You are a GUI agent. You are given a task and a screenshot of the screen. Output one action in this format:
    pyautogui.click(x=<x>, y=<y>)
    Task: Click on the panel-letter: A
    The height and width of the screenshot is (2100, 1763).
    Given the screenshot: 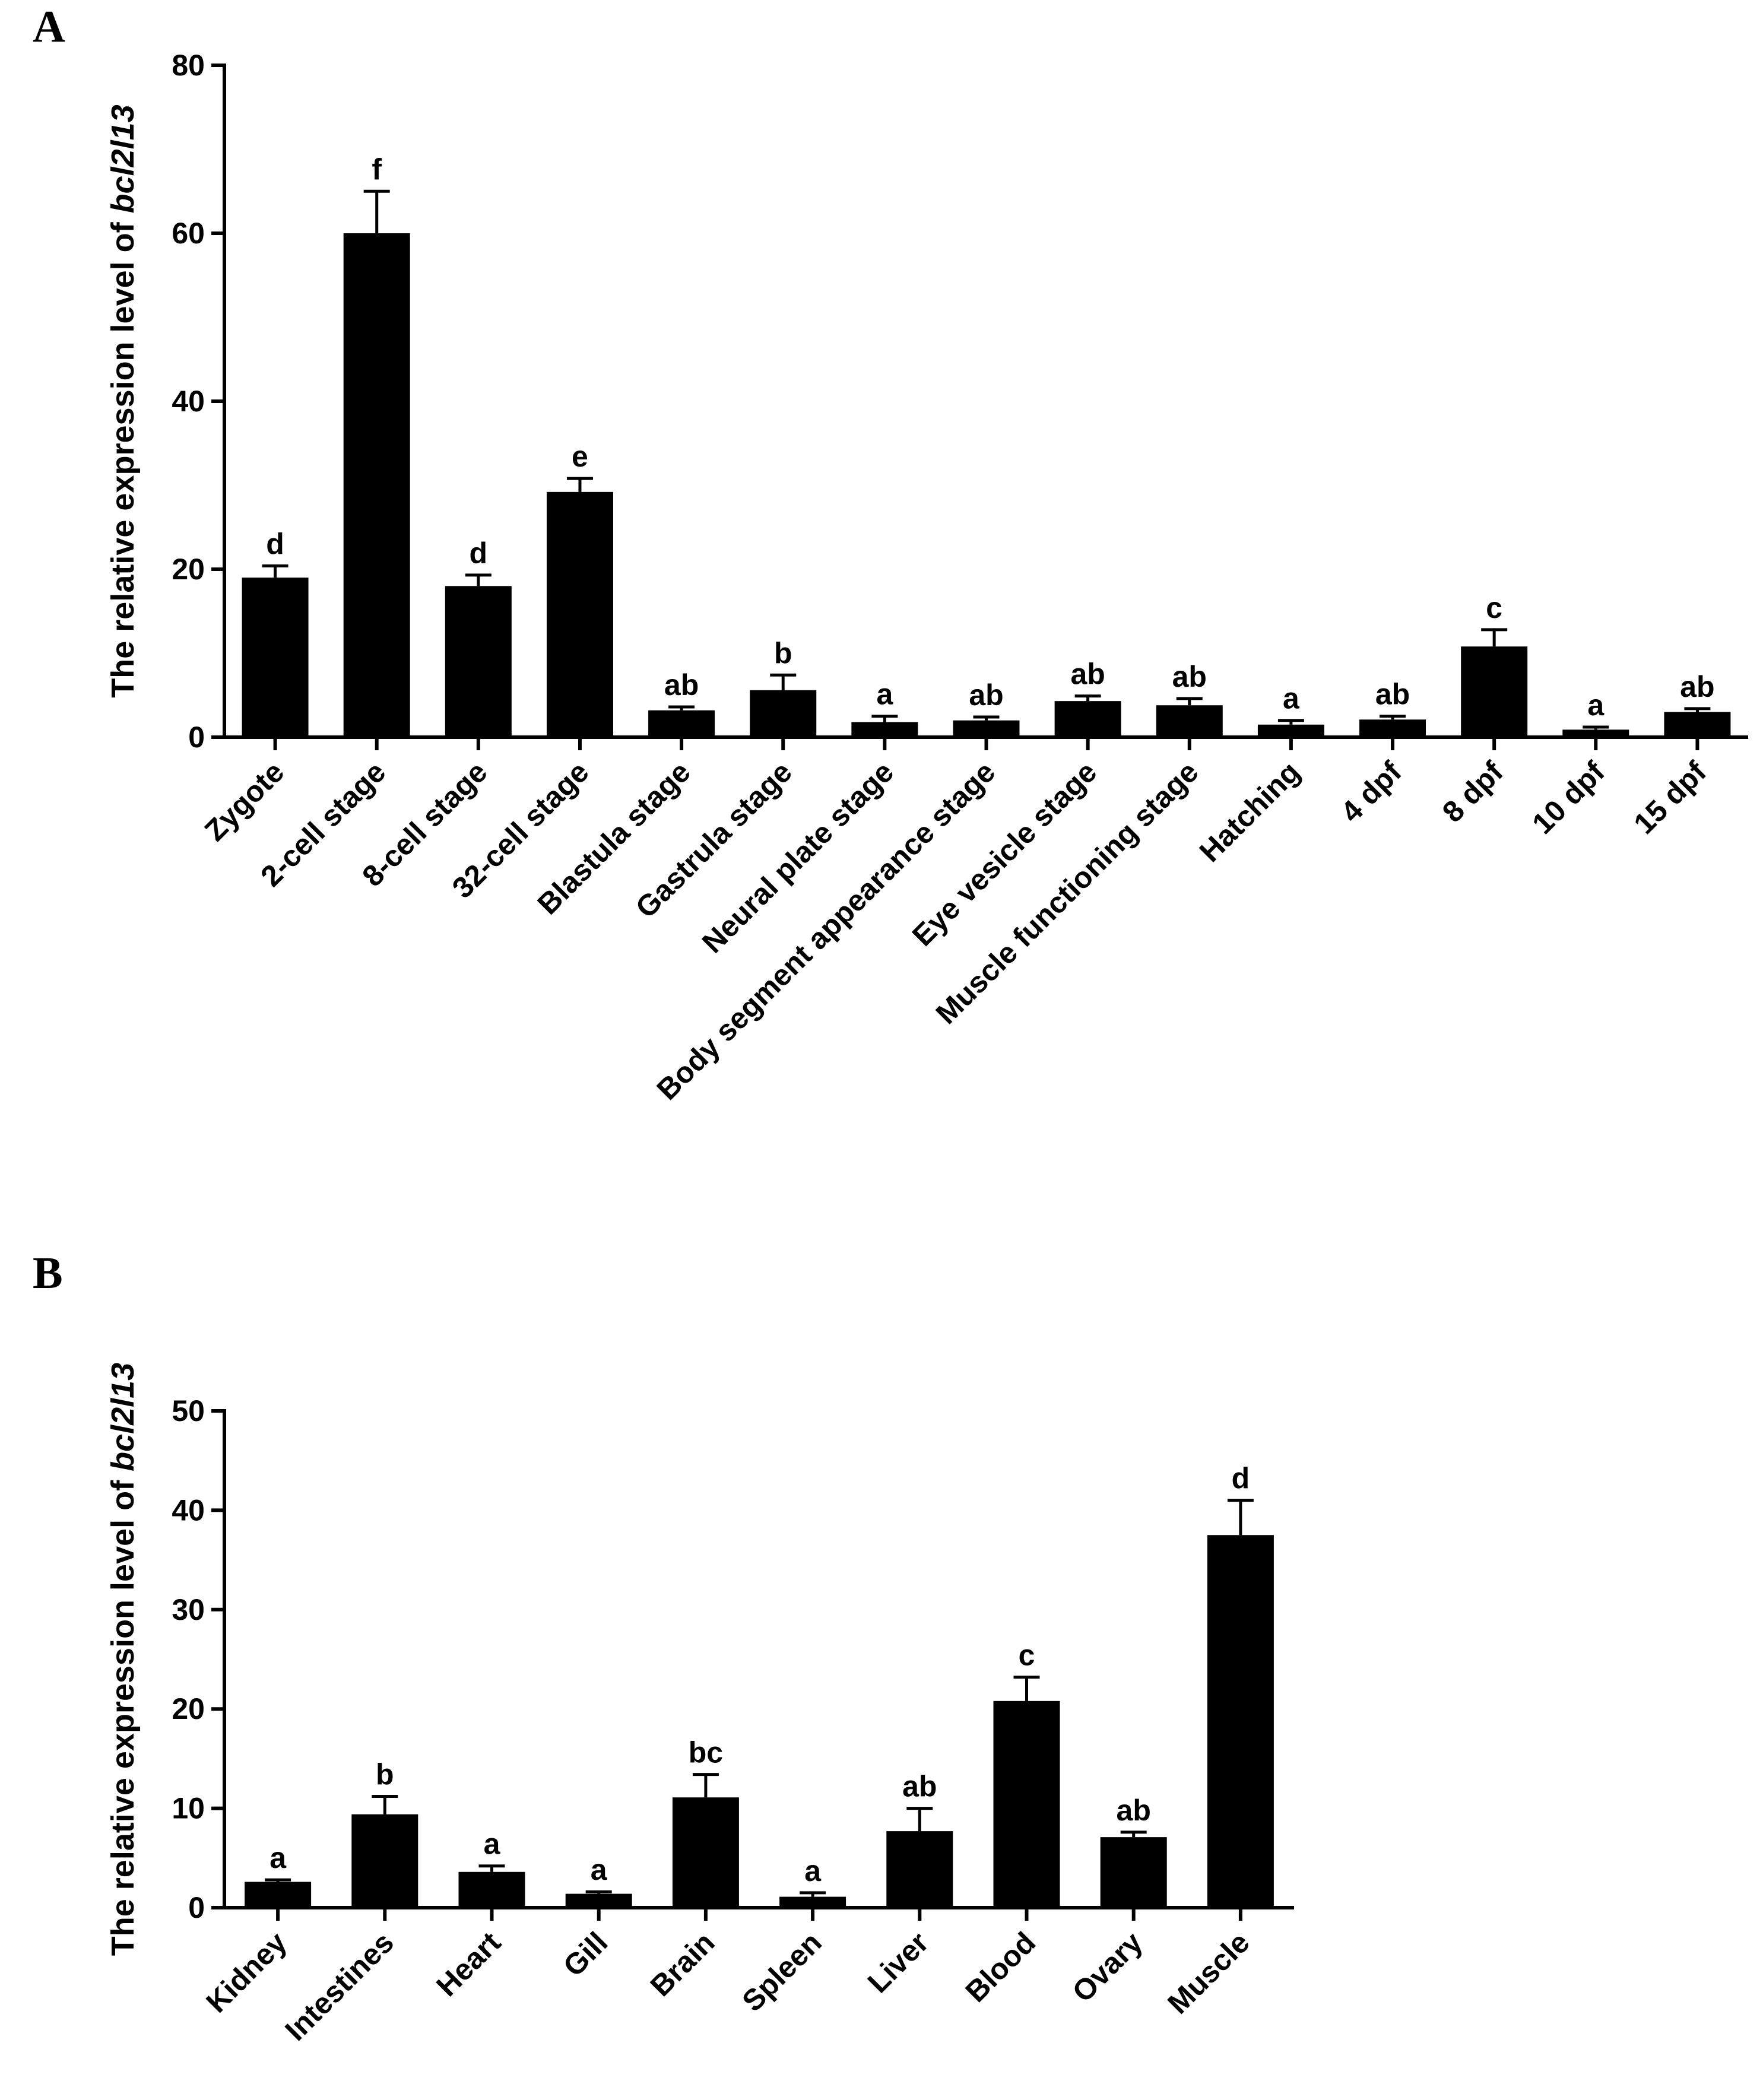 What is the action you would take?
    pyautogui.click(x=49, y=27)
    